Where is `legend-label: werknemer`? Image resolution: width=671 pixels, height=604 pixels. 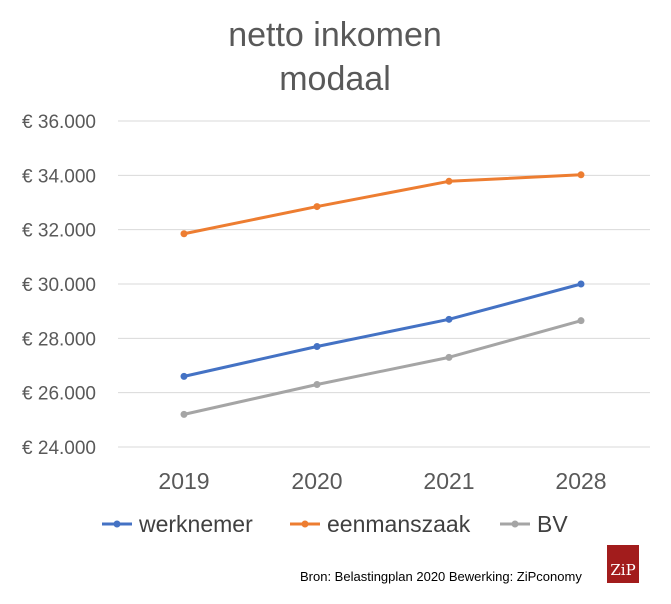
legend-label: werknemer is located at coordinates (195, 524).